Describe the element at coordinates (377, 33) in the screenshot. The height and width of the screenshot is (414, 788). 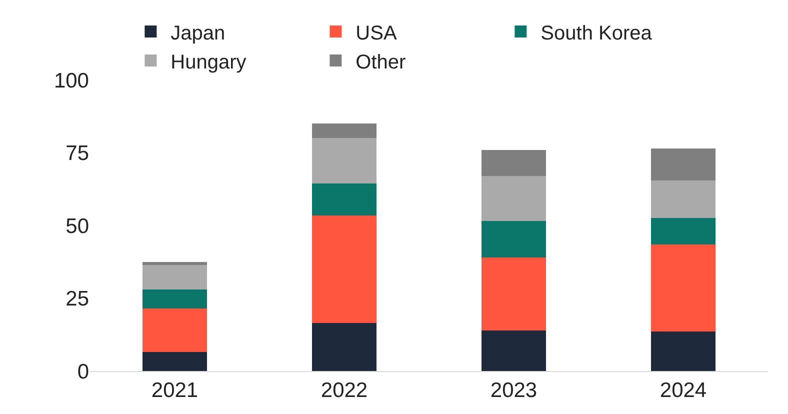
I see `legend-label: USA` at that location.